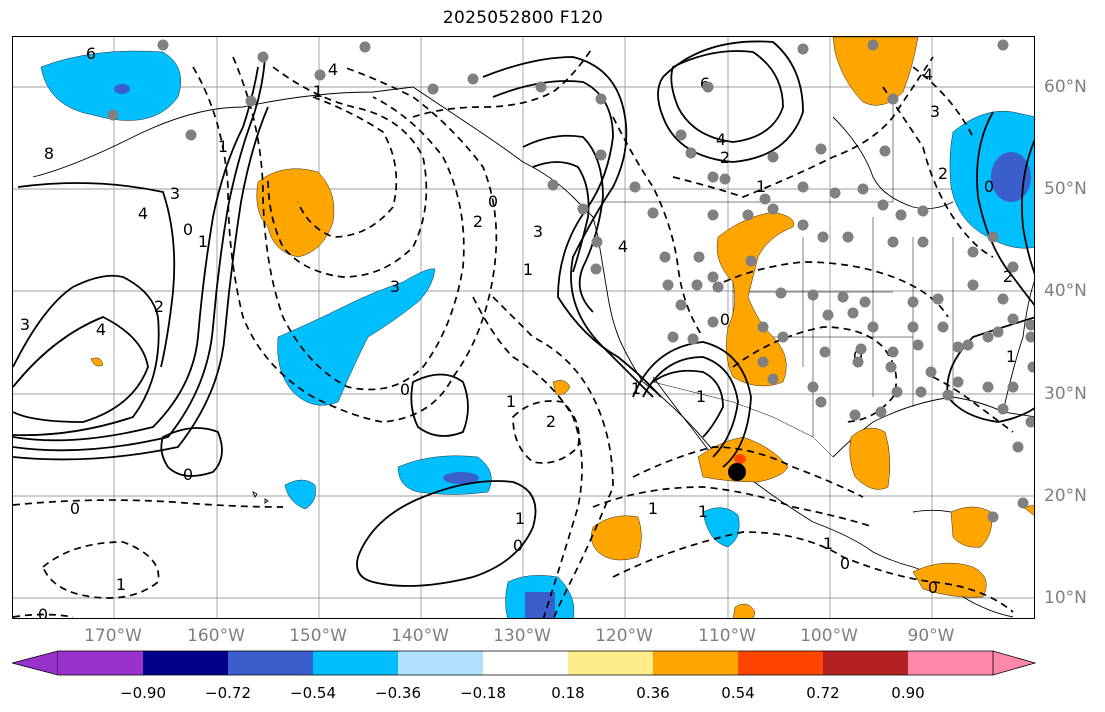 This screenshot has height=712, width=1105. What do you see at coordinates (738, 693) in the screenshot?
I see `colorbar-tick-label: 0.54` at bounding box center [738, 693].